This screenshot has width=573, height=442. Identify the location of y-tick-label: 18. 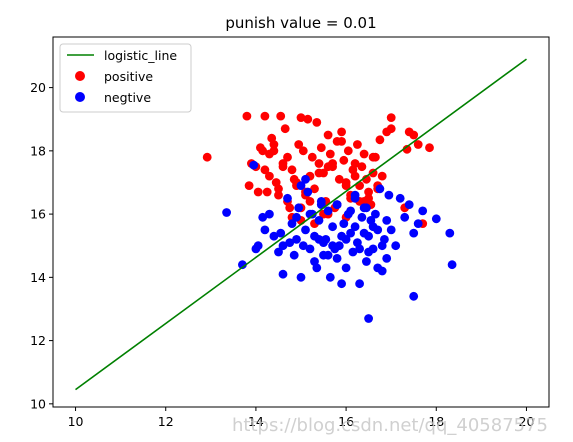
(38, 150).